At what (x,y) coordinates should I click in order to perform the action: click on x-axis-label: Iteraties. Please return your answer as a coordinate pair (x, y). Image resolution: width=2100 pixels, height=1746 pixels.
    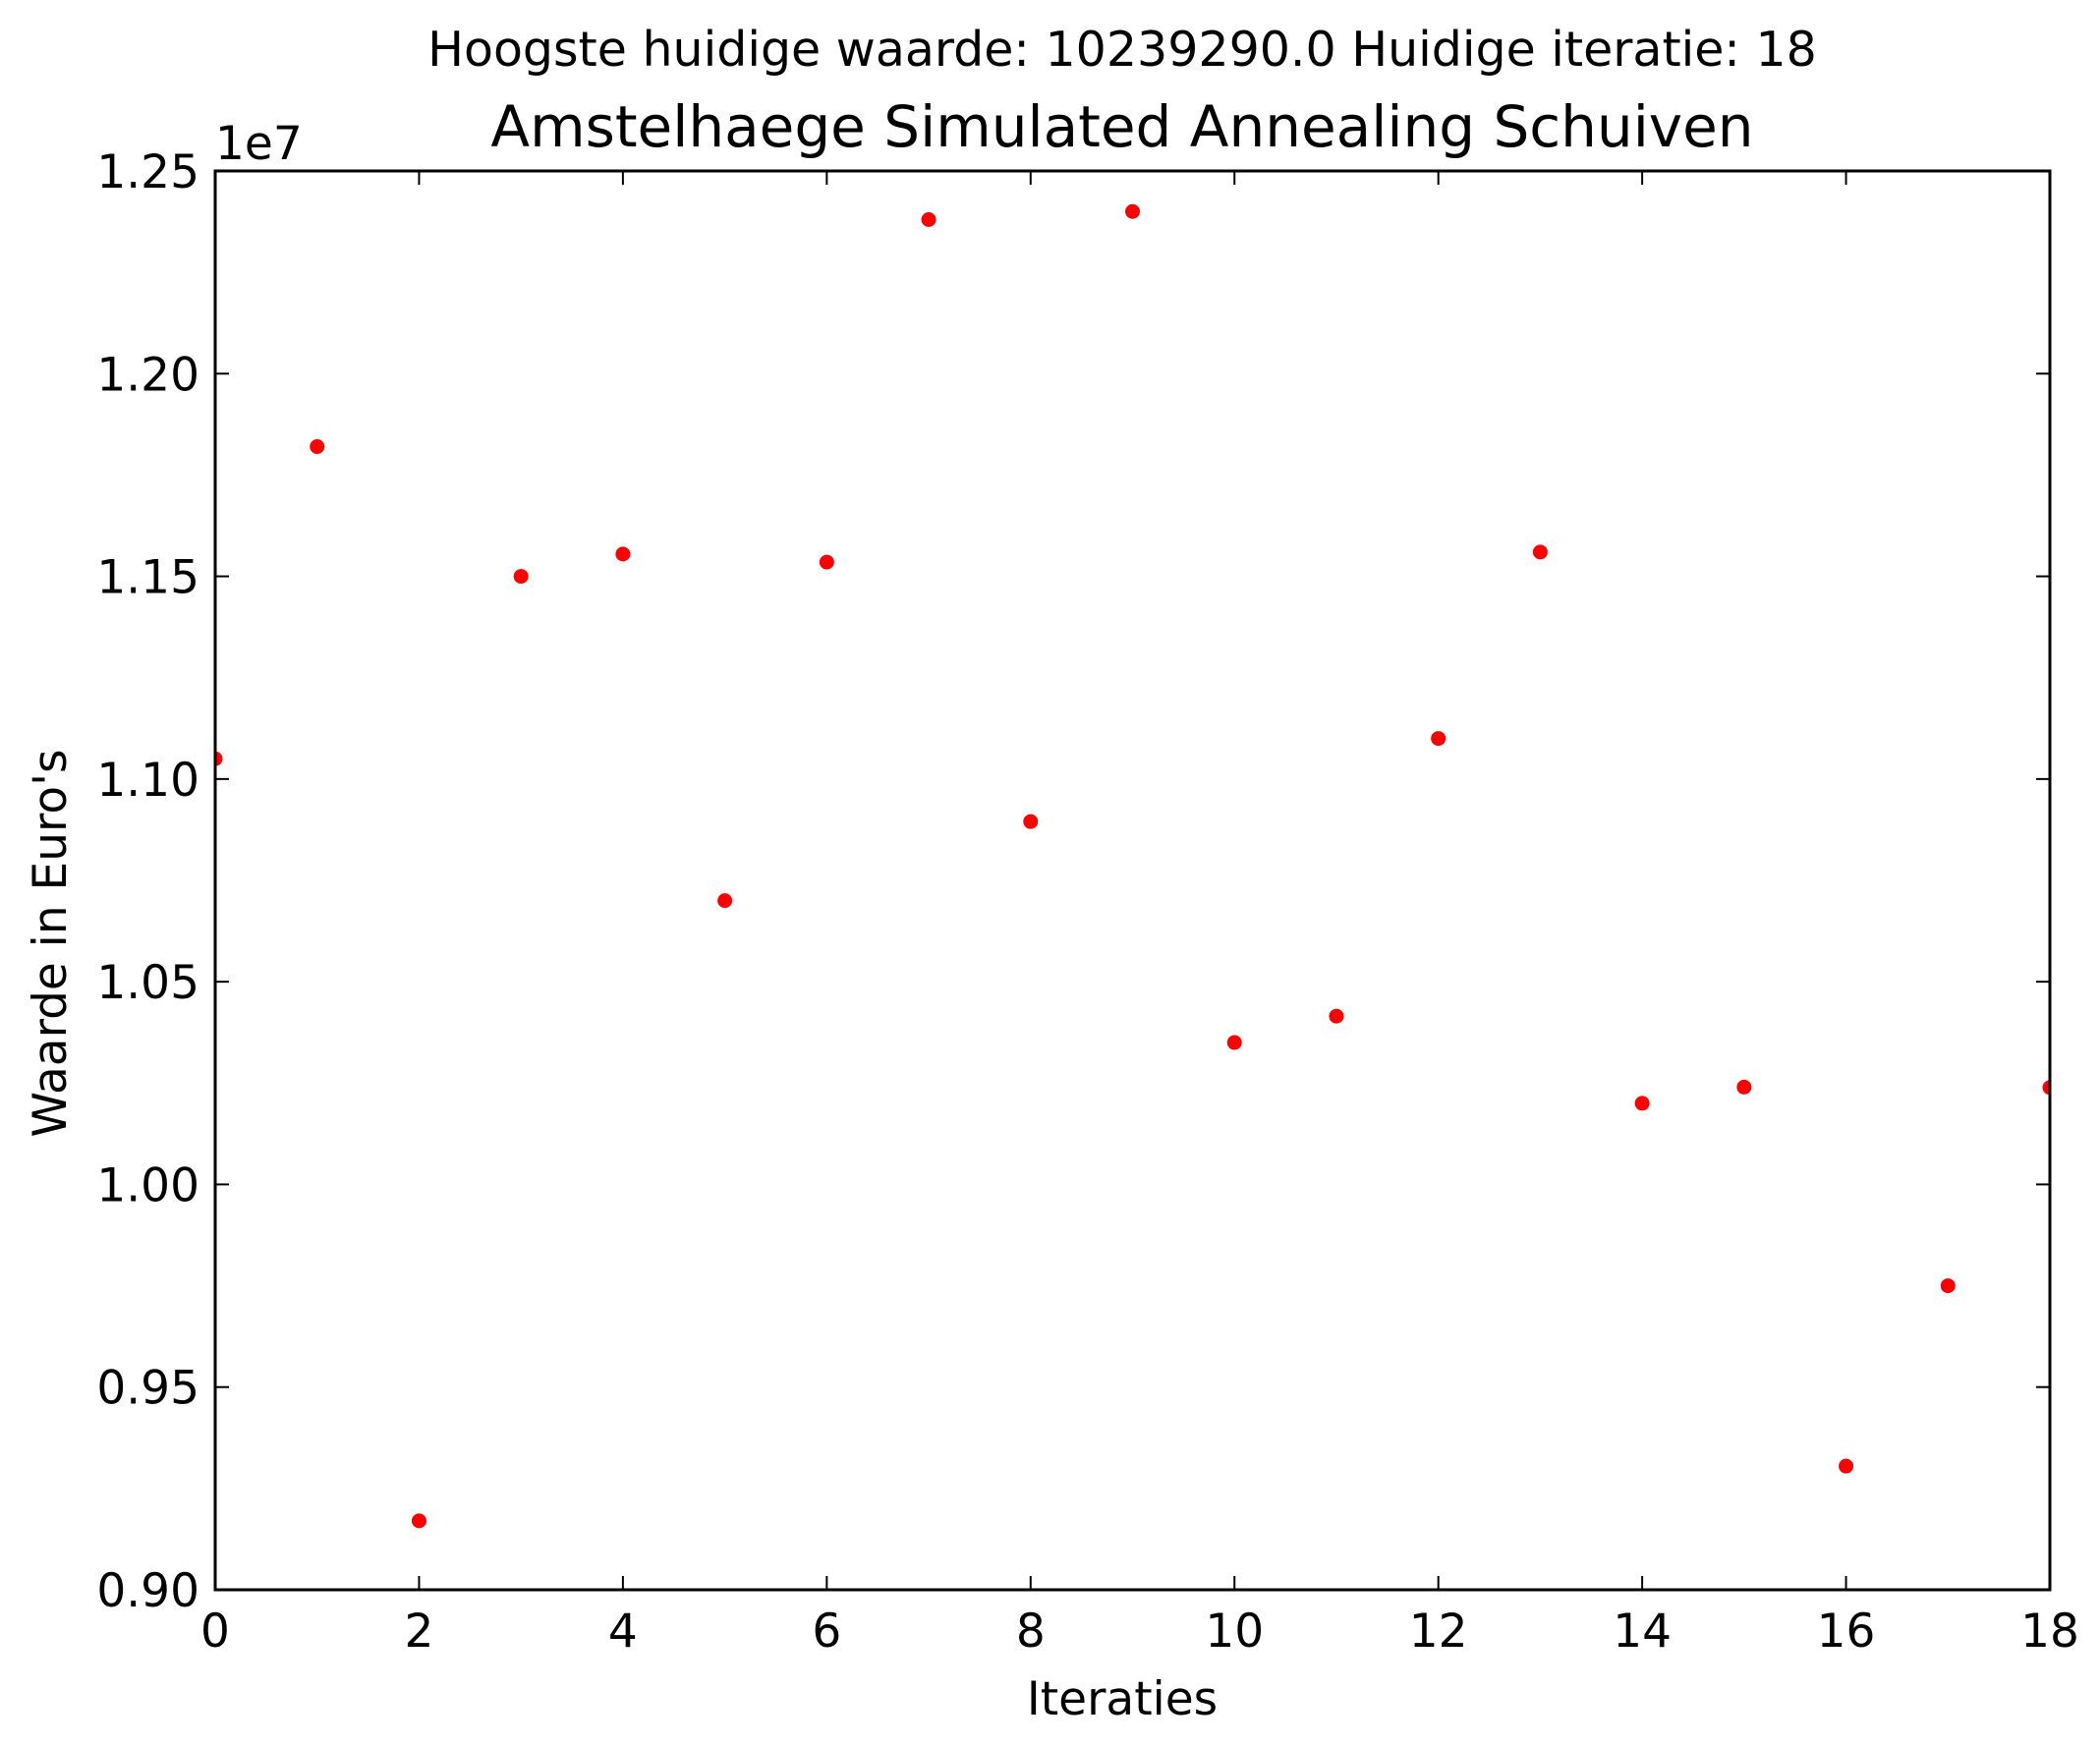
    Looking at the image, I should click on (1122, 1699).